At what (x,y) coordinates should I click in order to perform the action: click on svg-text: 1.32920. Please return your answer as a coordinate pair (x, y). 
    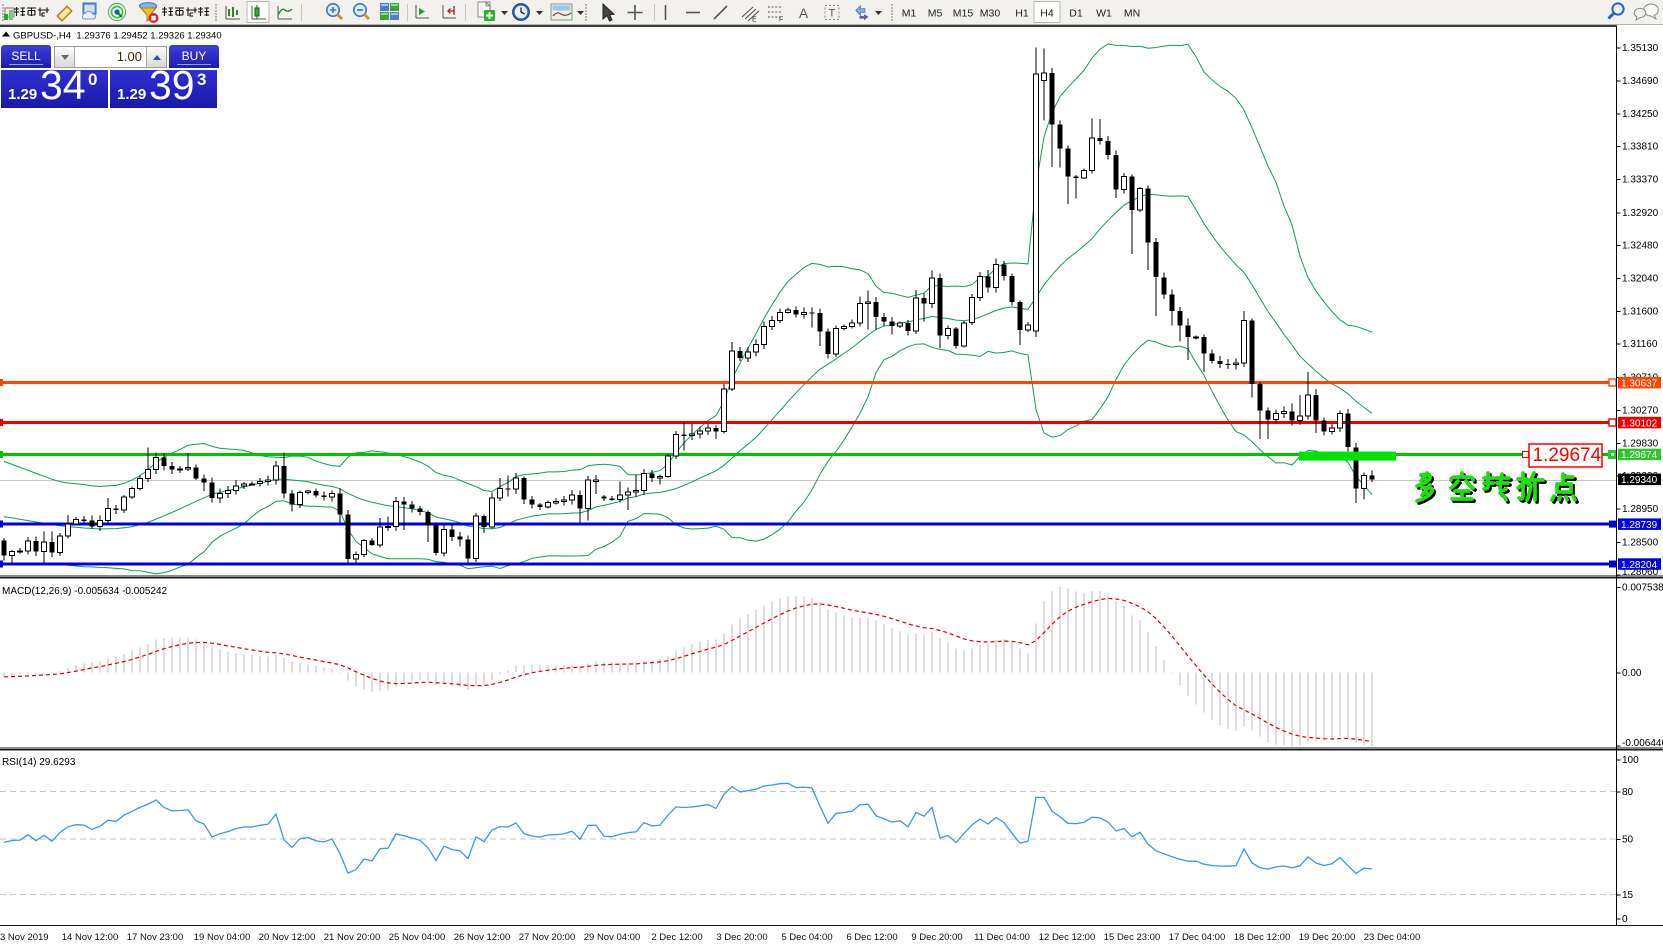
    Looking at the image, I should click on (1640, 213).